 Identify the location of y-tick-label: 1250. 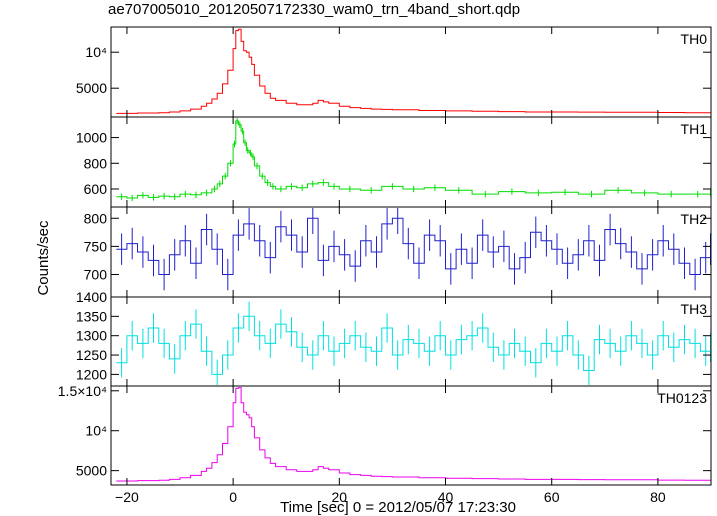
(91, 355).